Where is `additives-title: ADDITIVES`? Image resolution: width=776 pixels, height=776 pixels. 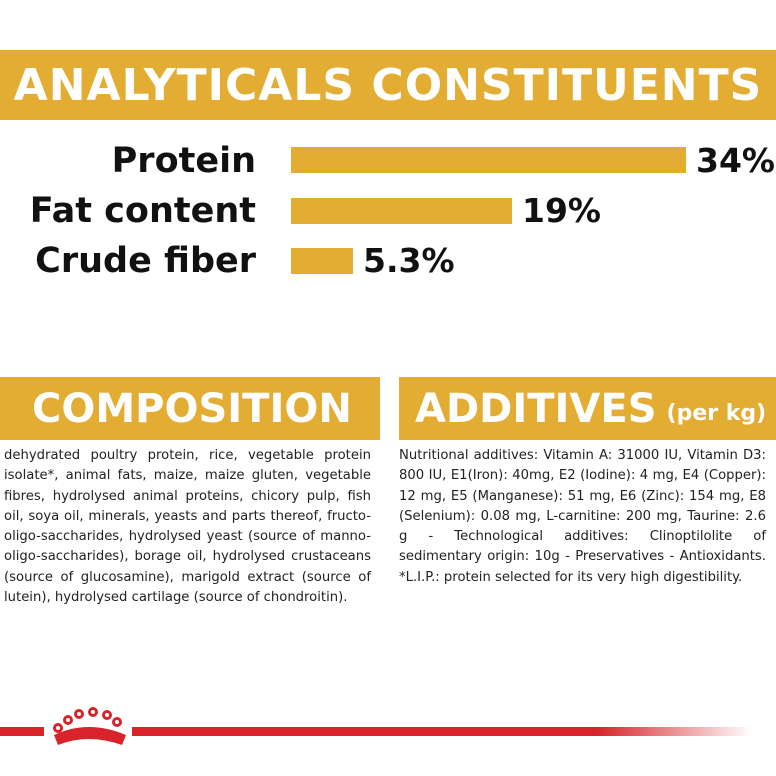 additives-title: ADDITIVES is located at coordinates (536, 408).